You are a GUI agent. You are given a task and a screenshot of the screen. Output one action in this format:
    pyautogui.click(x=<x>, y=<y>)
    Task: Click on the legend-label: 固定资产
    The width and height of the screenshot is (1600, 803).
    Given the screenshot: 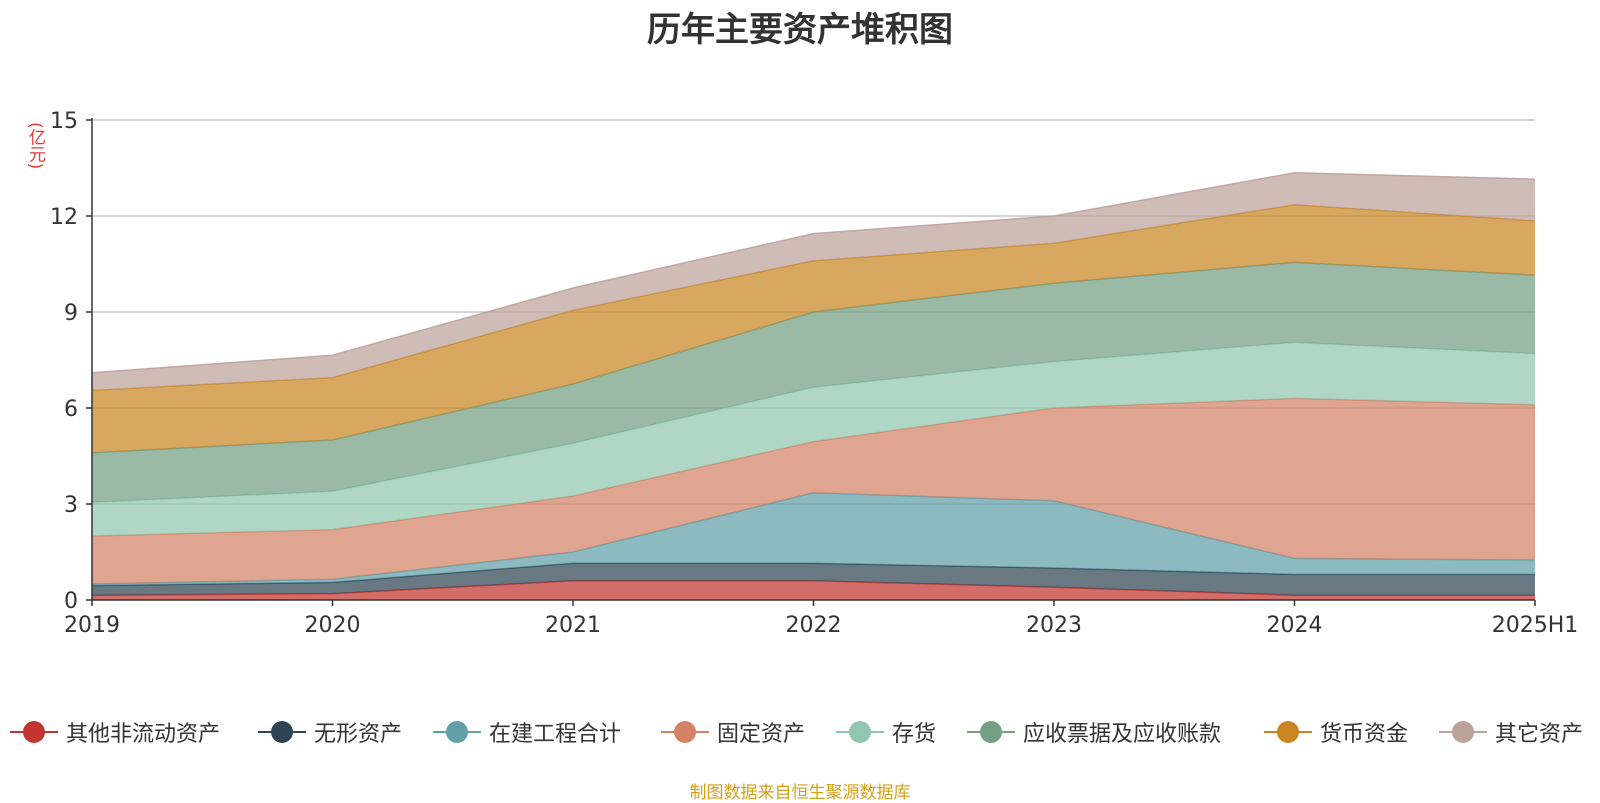 What is the action you would take?
    pyautogui.click(x=761, y=734)
    